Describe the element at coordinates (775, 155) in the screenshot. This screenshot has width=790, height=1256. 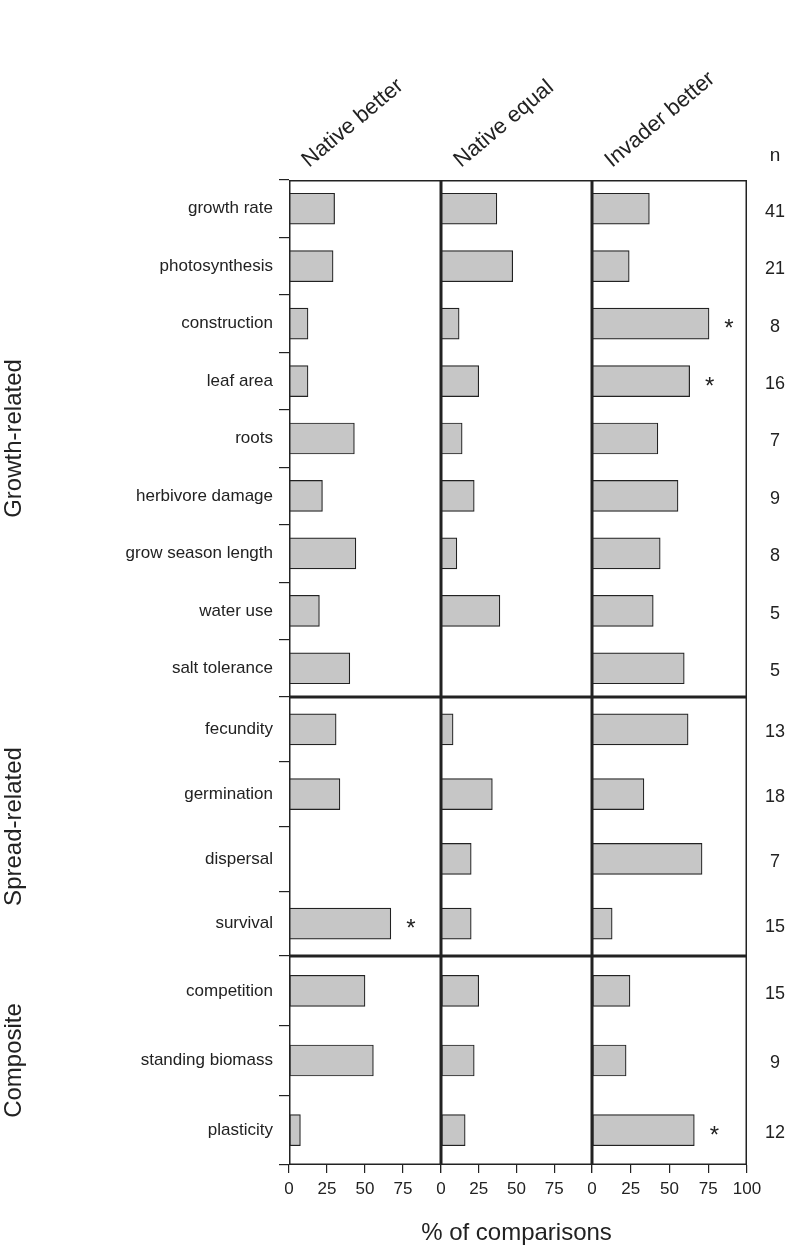
I see `y2-axis-title: n` at that location.